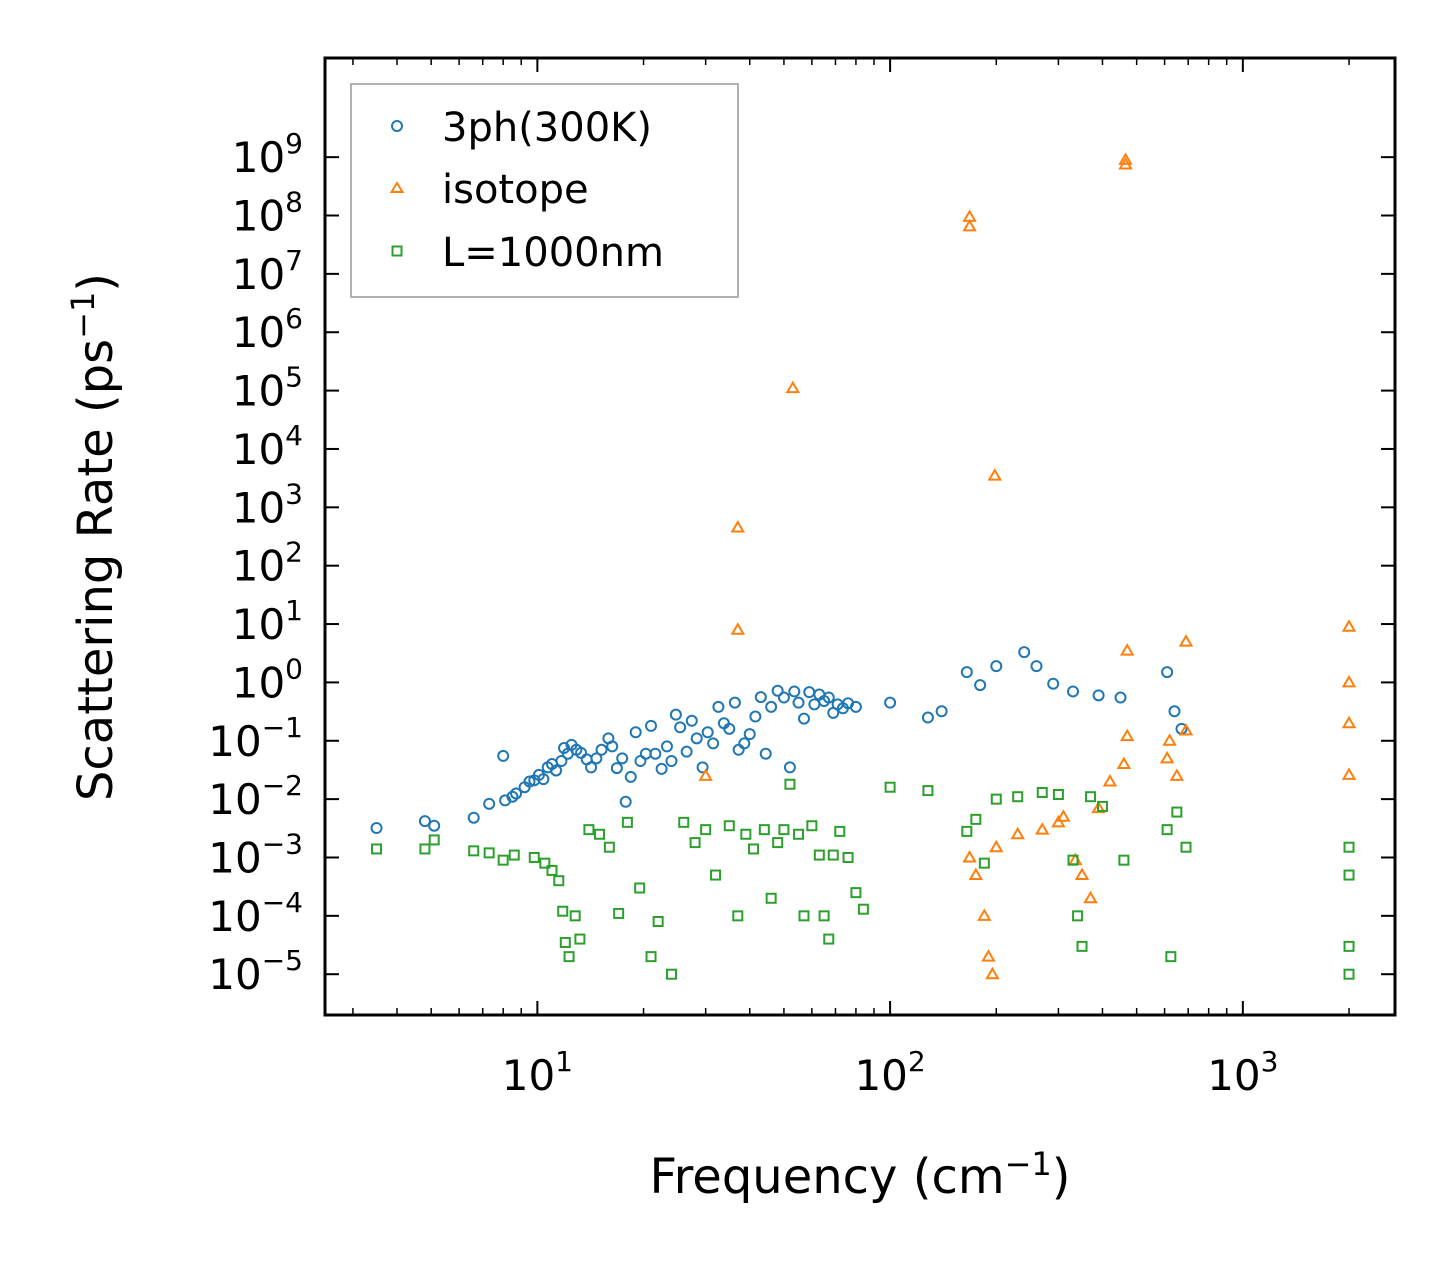 The height and width of the screenshot is (1265, 1455). Describe the element at coordinates (294, 552) in the screenshot. I see `y-tick-exp: 2` at that location.